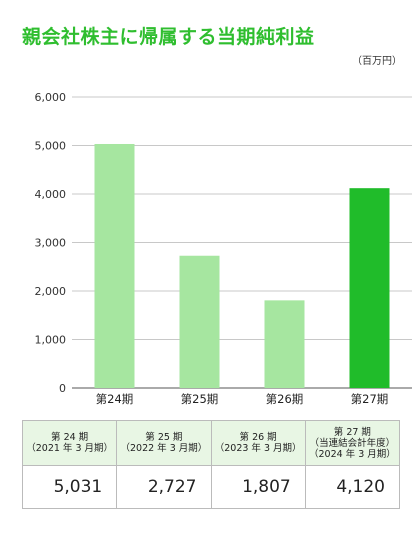 Image resolution: width=420 pixels, height=534 pixels. I want to click on x-tick-label: 第25期, so click(200, 399).